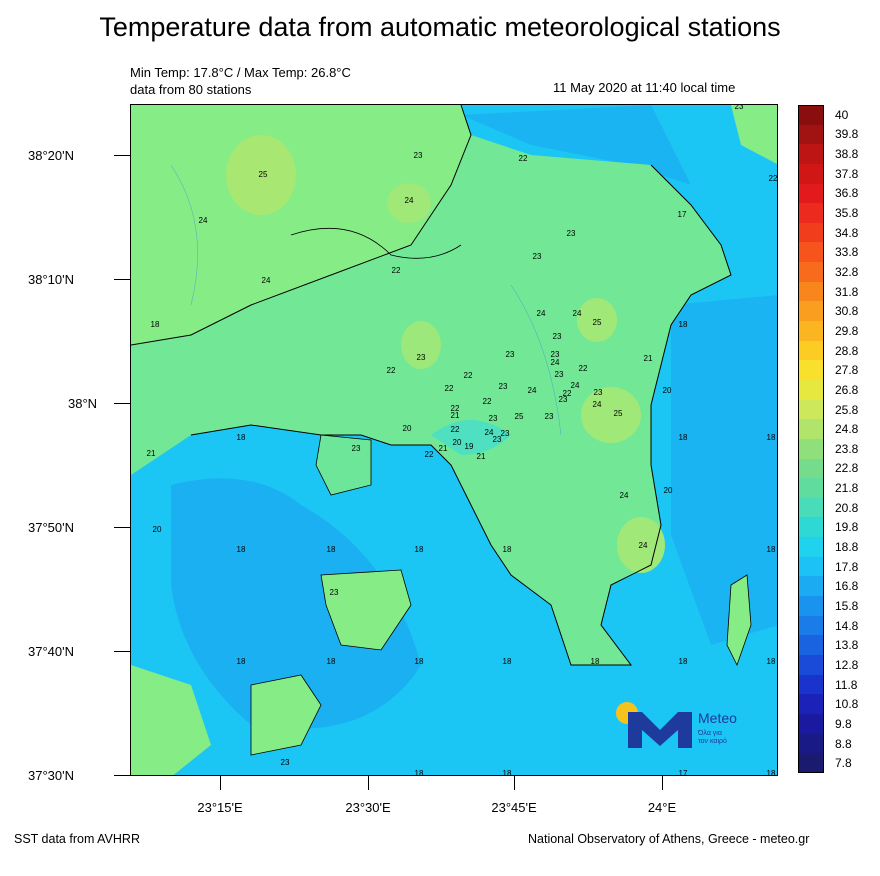  Describe the element at coordinates (847, 704) in the screenshot. I see `color-legend-label: 10.8` at that location.